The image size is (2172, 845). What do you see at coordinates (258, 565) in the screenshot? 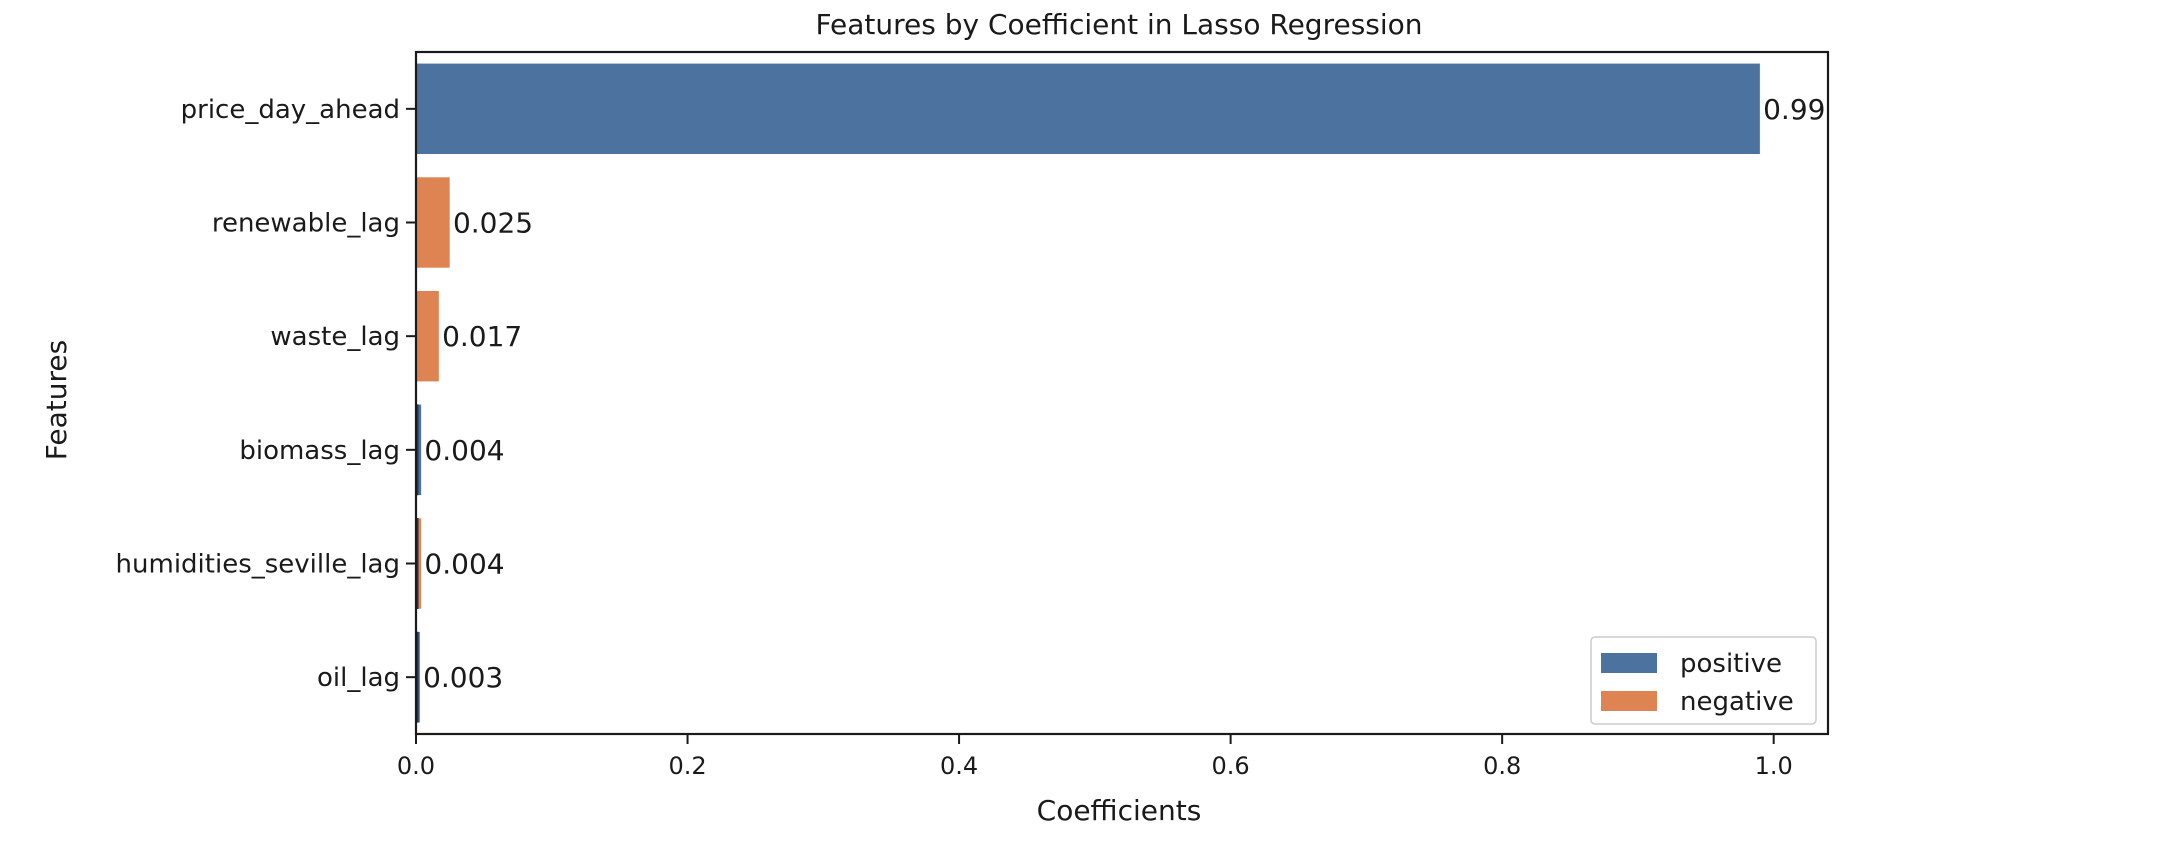
I see `y-tick-label-humidities_seville_lag: humidities_seville_lag` at bounding box center [258, 565].